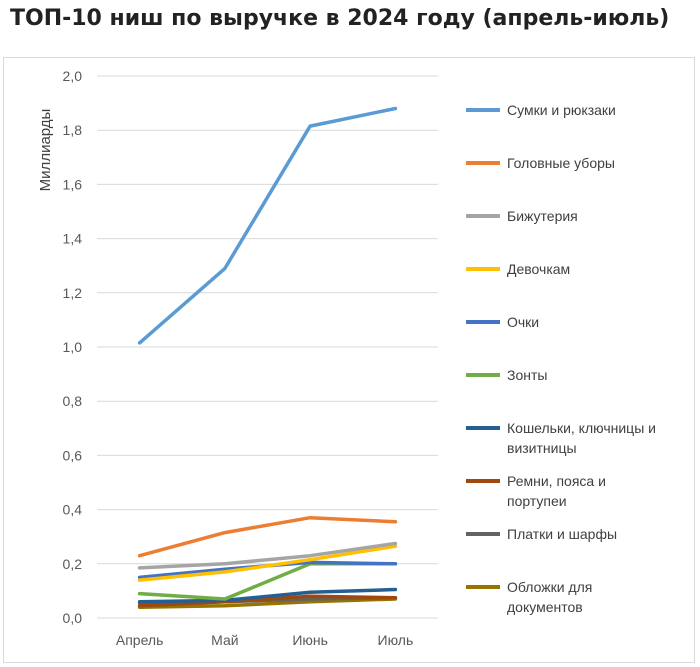 The width and height of the screenshot is (700, 667). Describe the element at coordinates (73, 130) in the screenshot. I see `y-tick-label: 1,8` at that location.